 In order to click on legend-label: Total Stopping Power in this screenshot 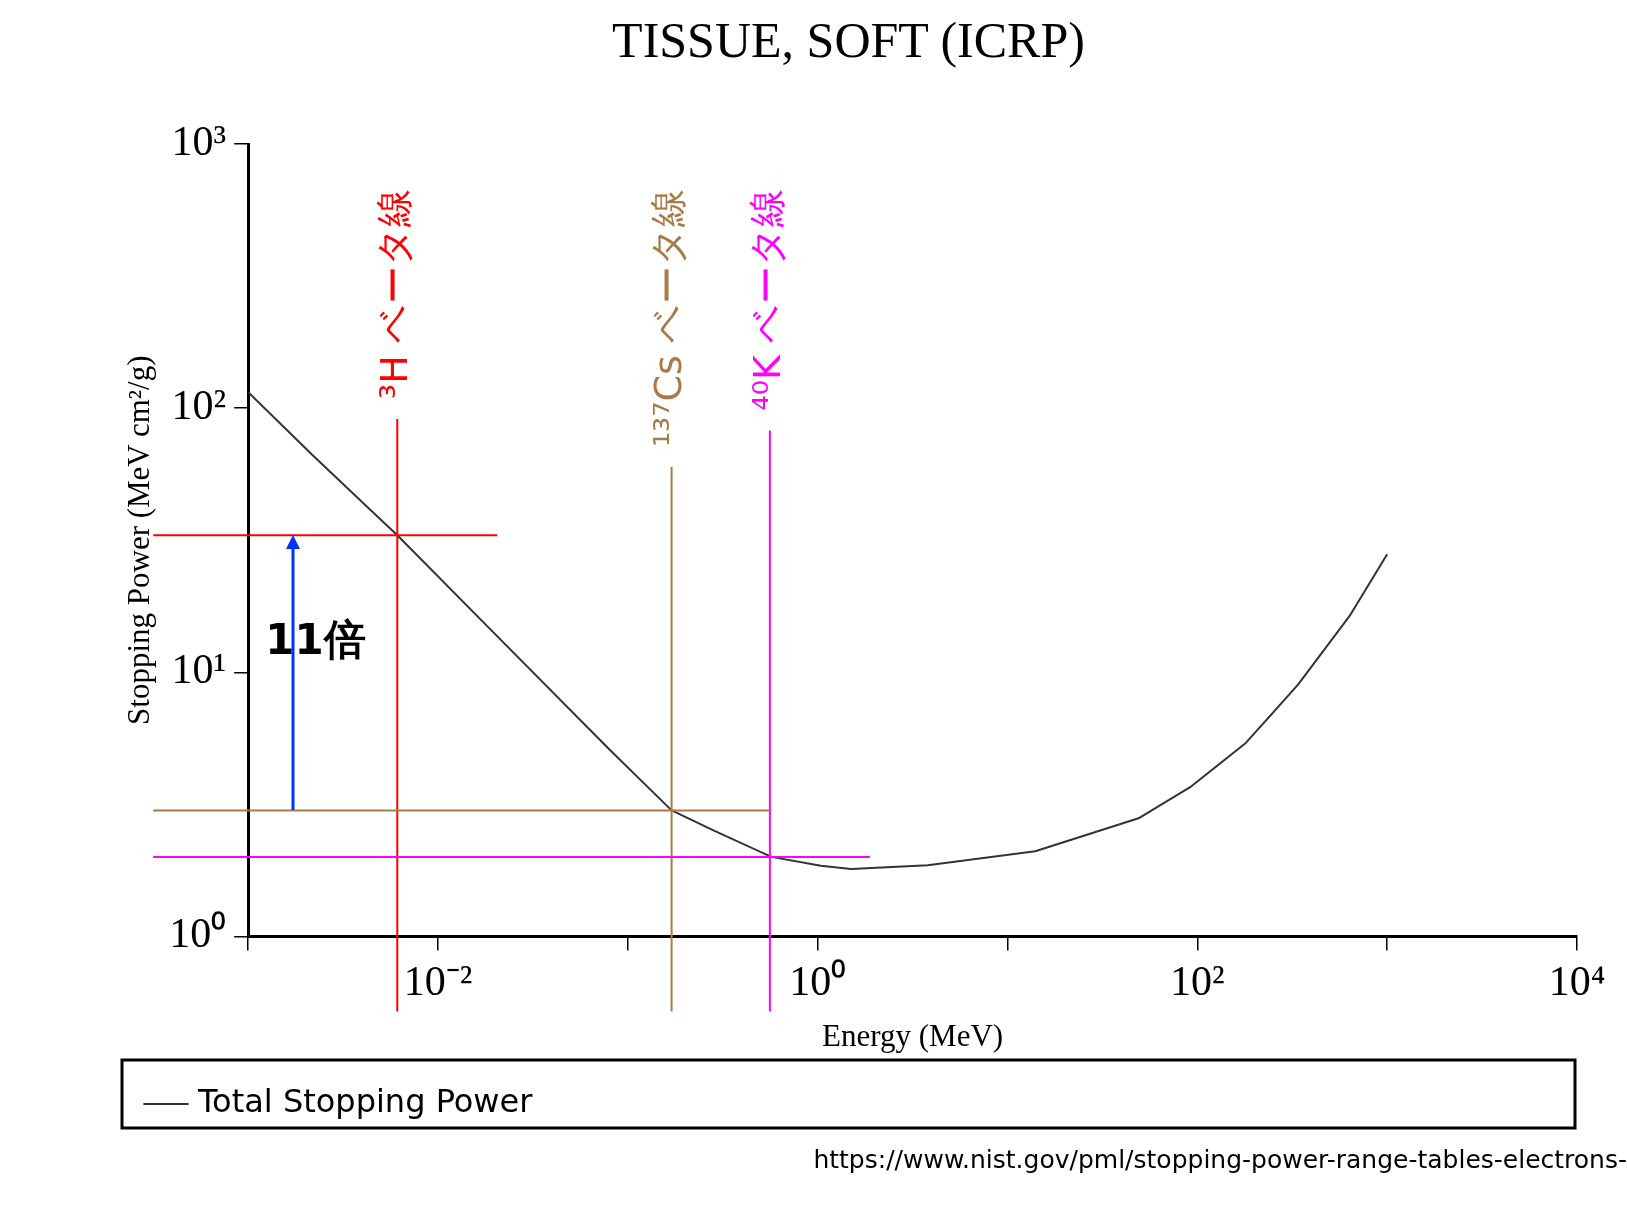, I will do `click(365, 1101)`.